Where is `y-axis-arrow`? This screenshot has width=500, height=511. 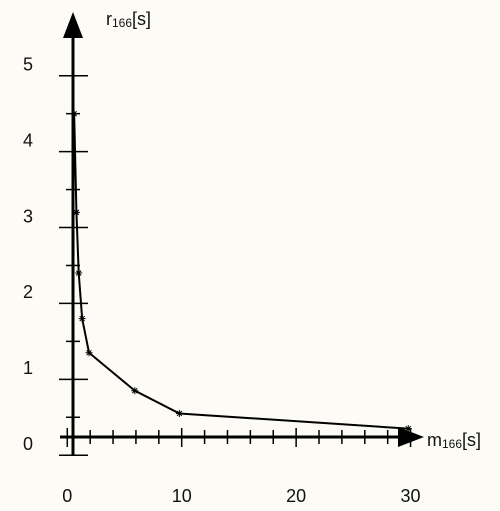
y-axis-arrow is located at coordinates (73, 25).